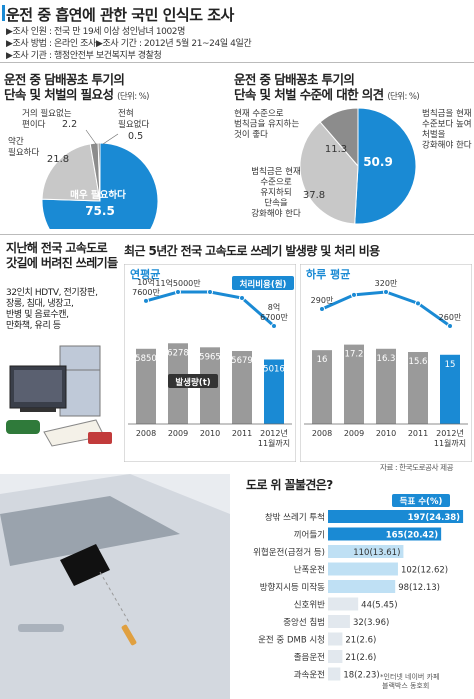 The image size is (474, 699). What do you see at coordinates (64, 79) in the screenshot?
I see `pie1-title-line1: 운전 중 담배꽁초 투기의` at bounding box center [64, 79].